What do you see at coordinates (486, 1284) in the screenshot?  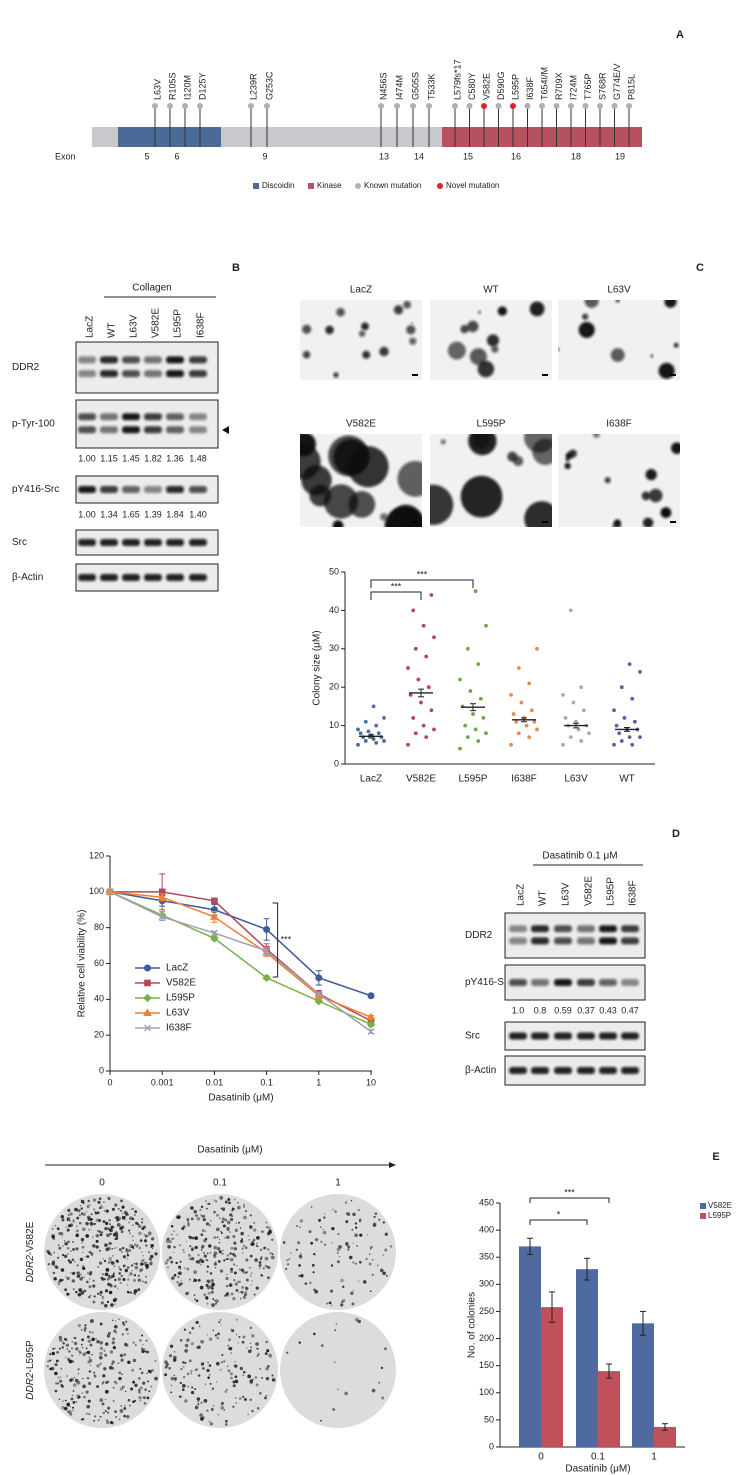 I see `y-tick-label: 300` at bounding box center [486, 1284].